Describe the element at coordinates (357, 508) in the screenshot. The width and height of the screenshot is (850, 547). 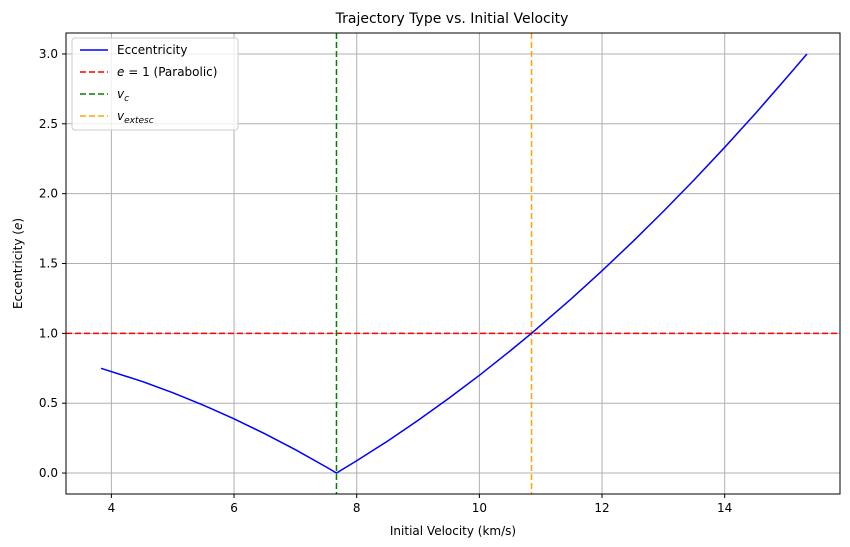
I see `x-tick-label: 8` at that location.